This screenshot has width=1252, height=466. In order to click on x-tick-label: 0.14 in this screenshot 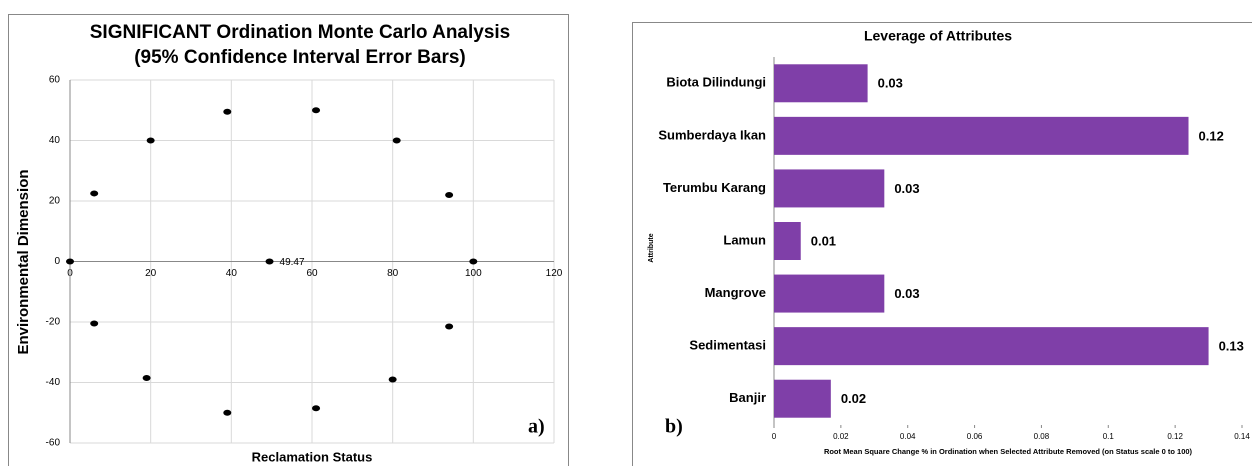, I will do `click(1242, 436)`.